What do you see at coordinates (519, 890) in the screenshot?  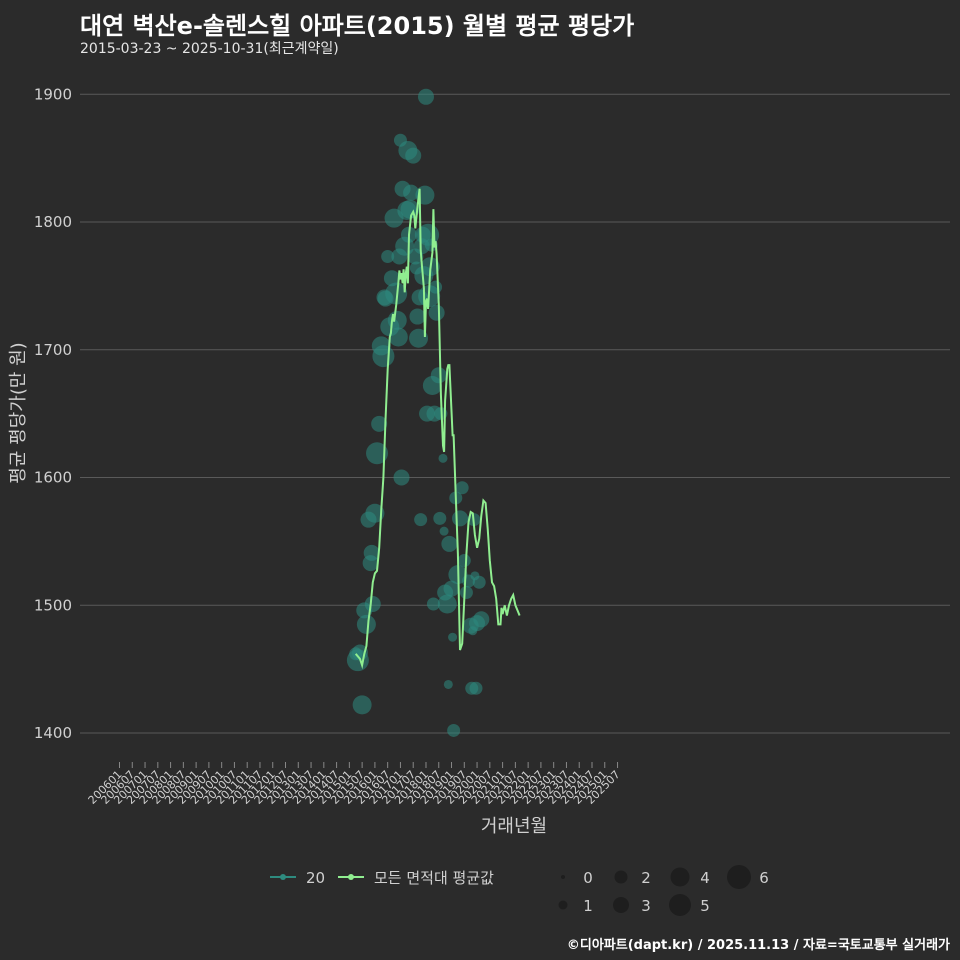 I see `legend: 20 모든 면적대 평균값 0 1 2 3 4 5 6` at bounding box center [519, 890].